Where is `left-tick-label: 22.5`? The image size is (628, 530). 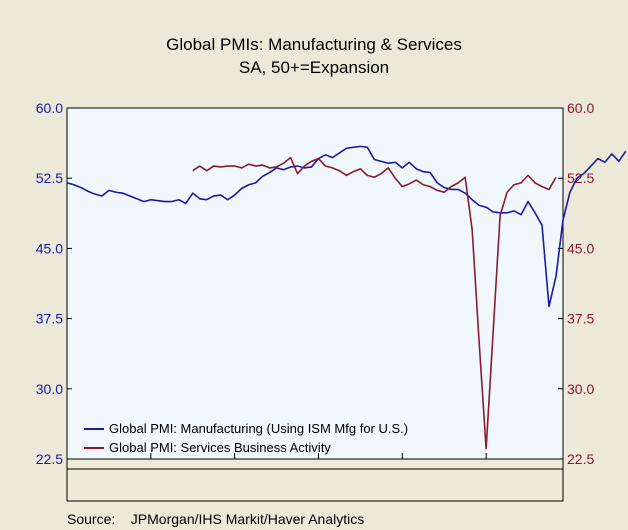 left-tick-label: 22.5 is located at coordinates (49, 459).